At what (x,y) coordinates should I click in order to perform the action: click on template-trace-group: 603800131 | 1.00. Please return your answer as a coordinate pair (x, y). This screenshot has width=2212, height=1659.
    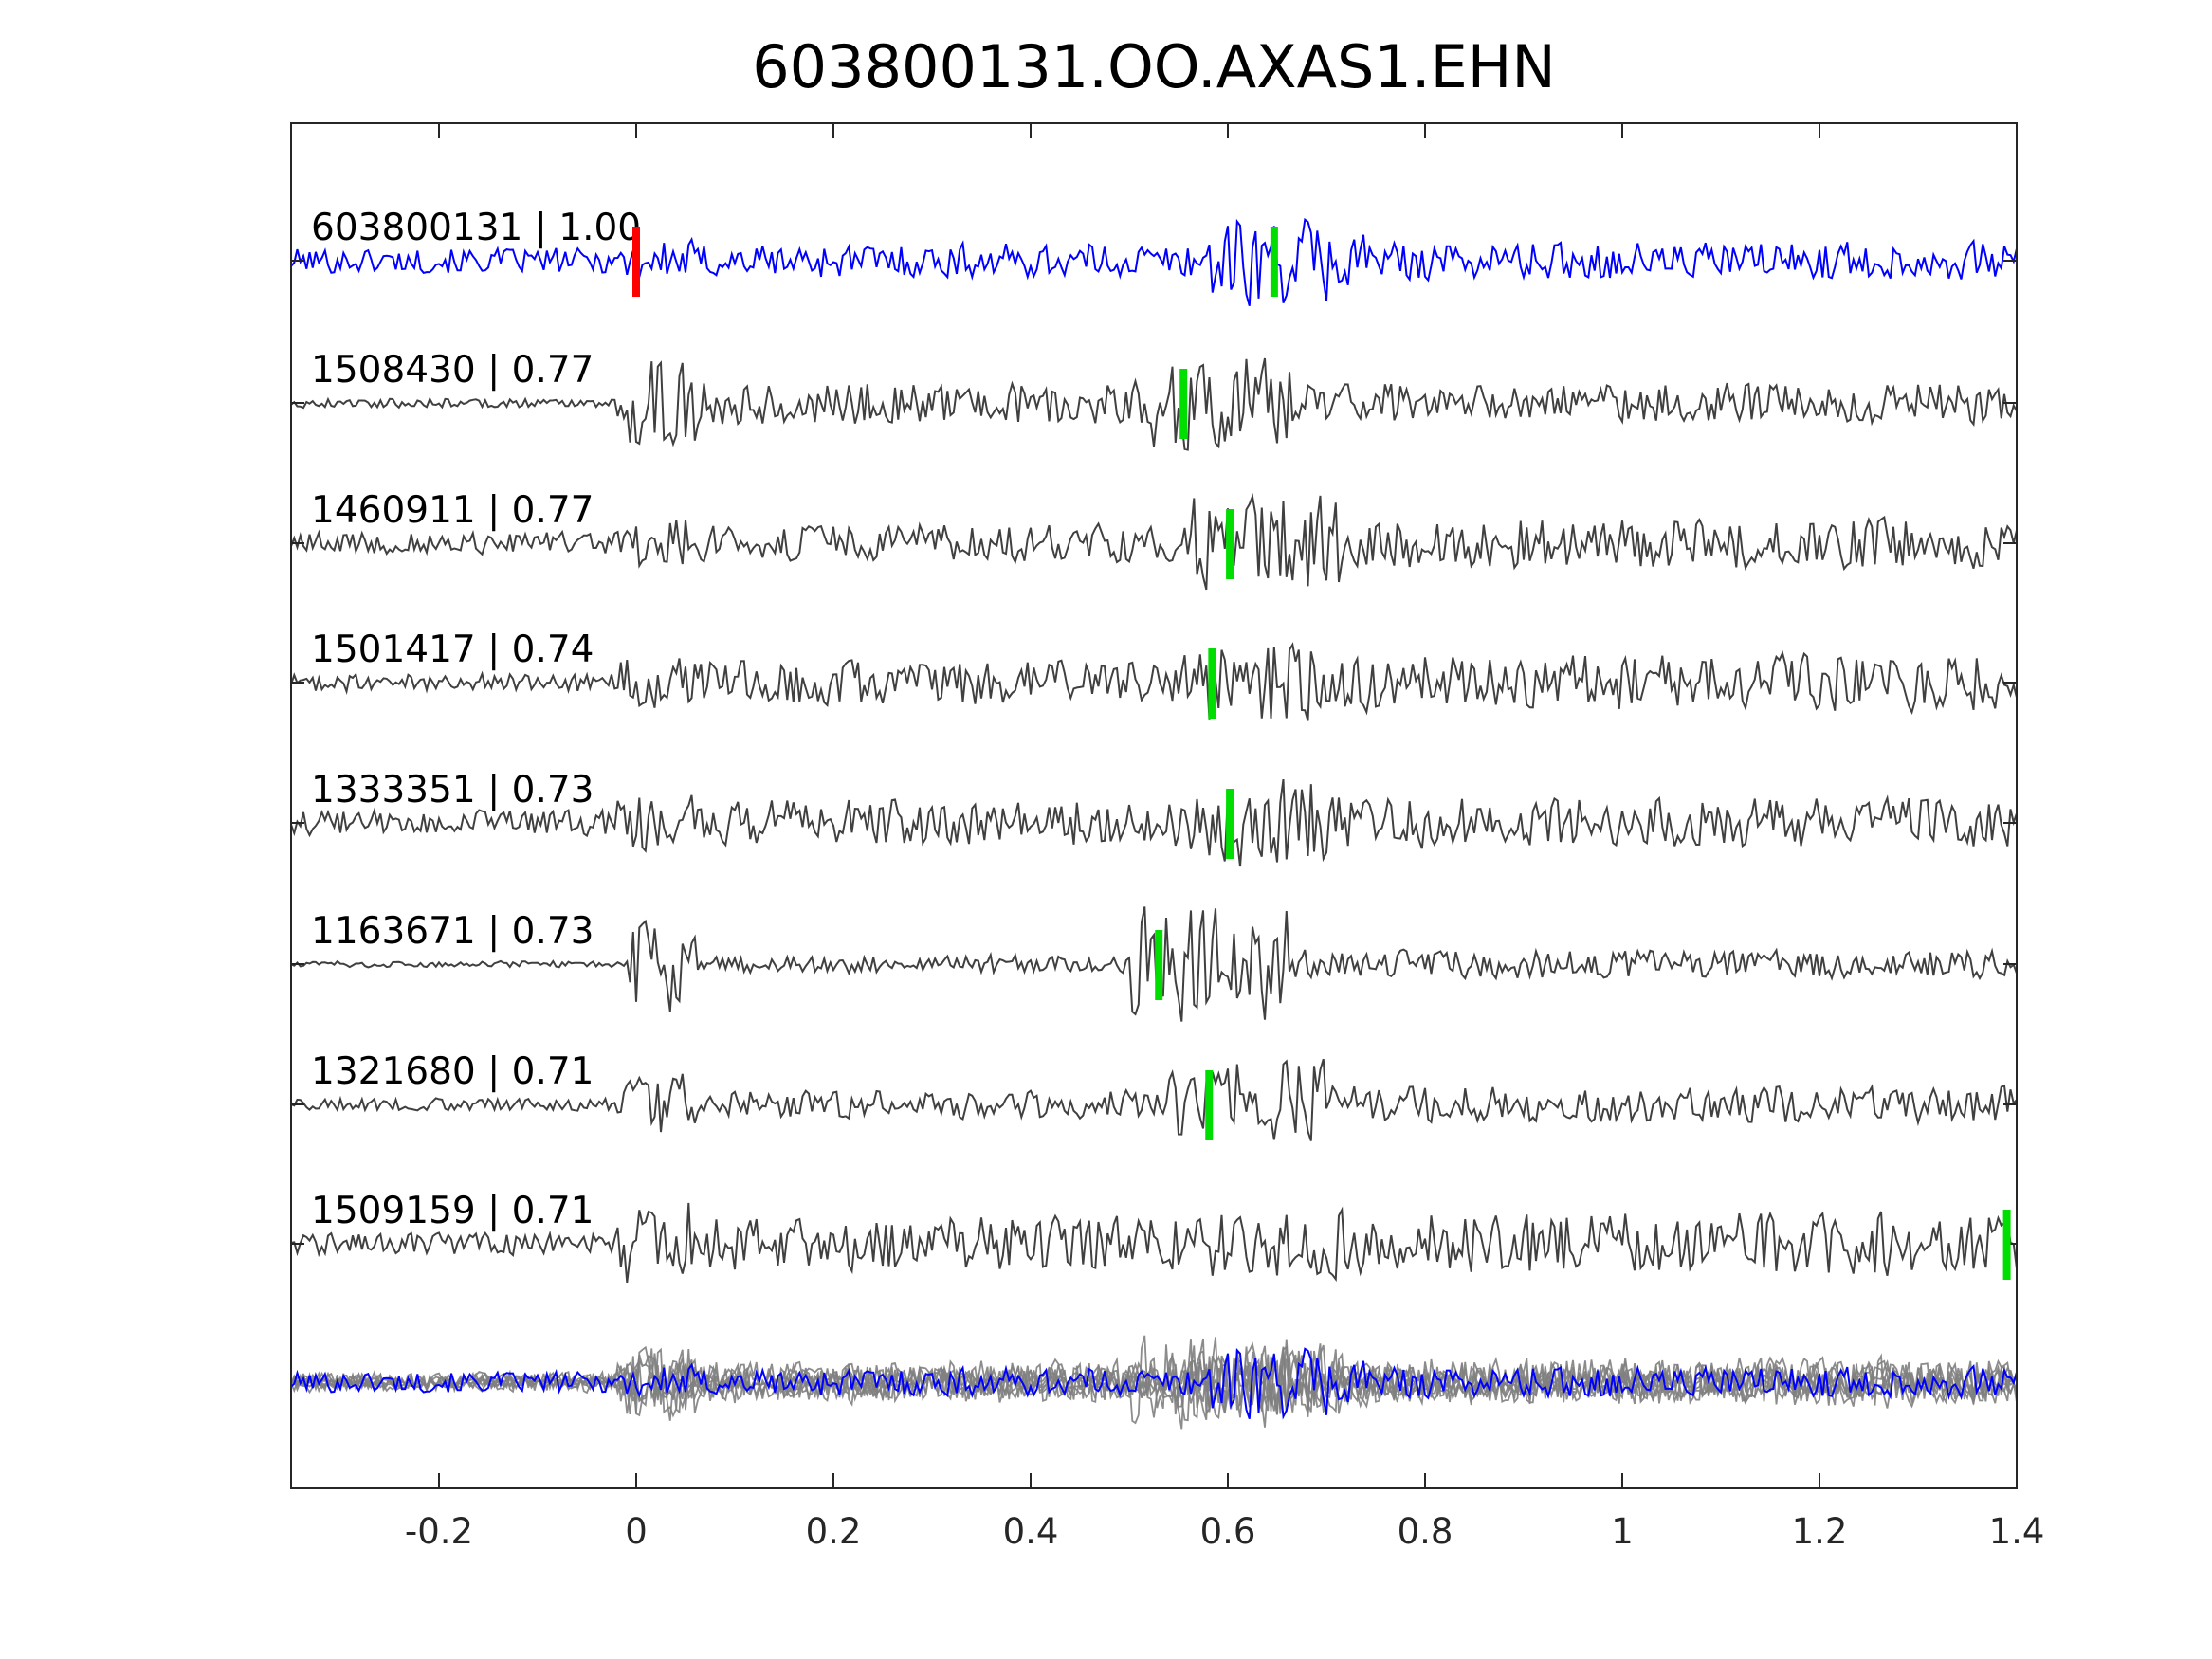
    Looking at the image, I should click on (1154, 256).